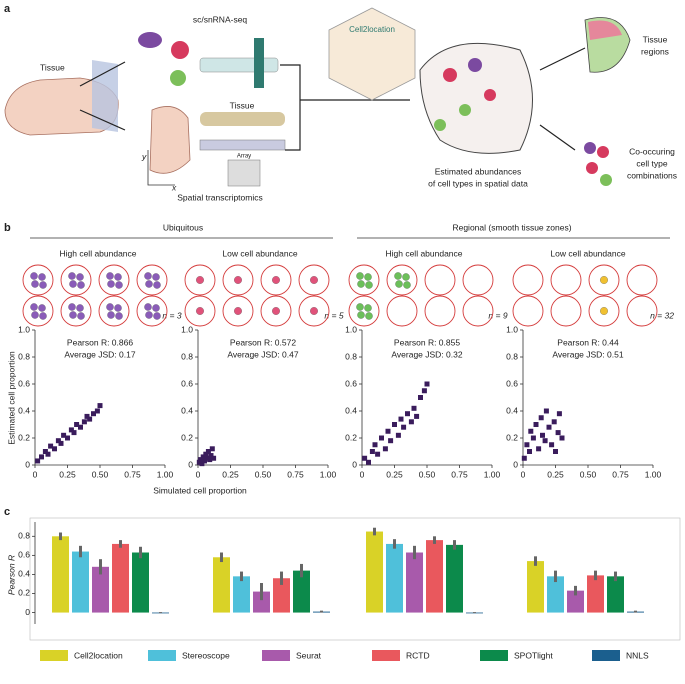 The width and height of the screenshot is (685, 684). Describe the element at coordinates (132, 474) in the screenshot. I see `x-tick-label: 0.75` at that location.